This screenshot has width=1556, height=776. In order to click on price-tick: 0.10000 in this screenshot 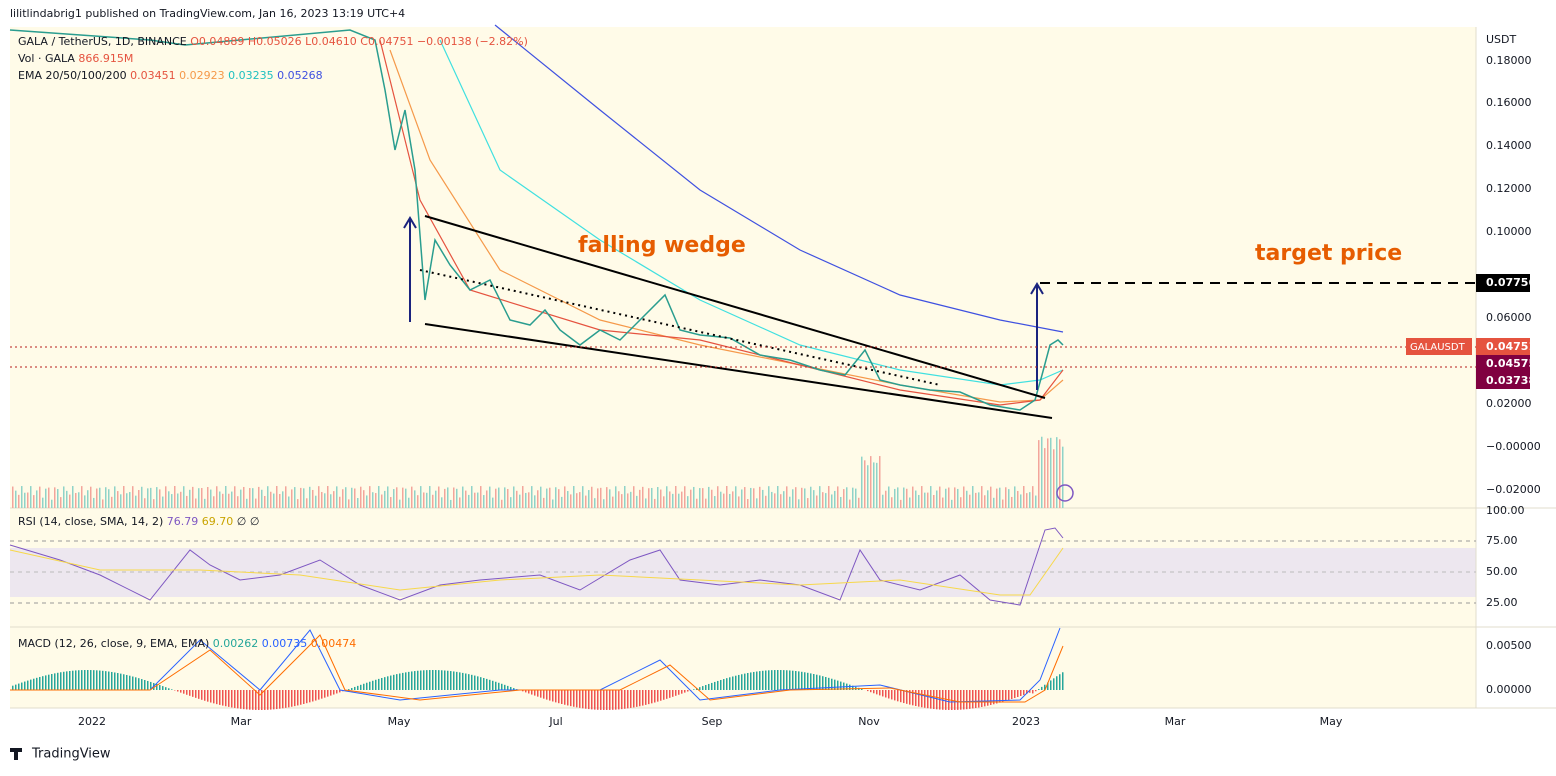, I will do `click(1509, 231)`.